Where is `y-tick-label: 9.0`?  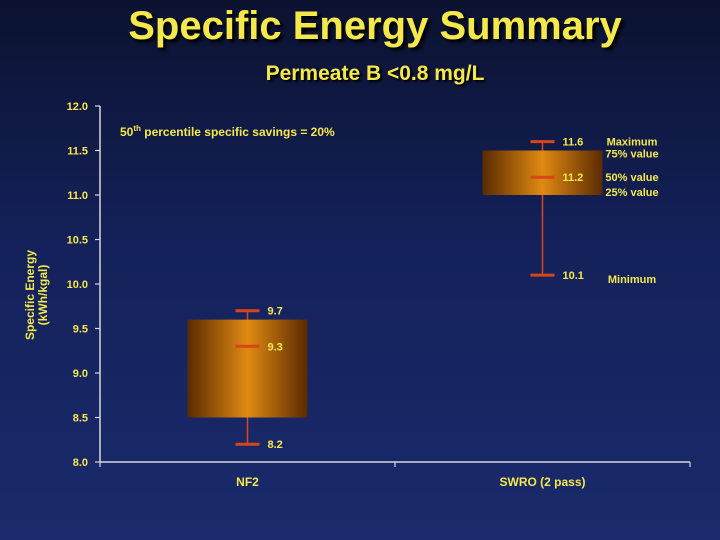
y-tick-label: 9.0 is located at coordinates (80, 374).